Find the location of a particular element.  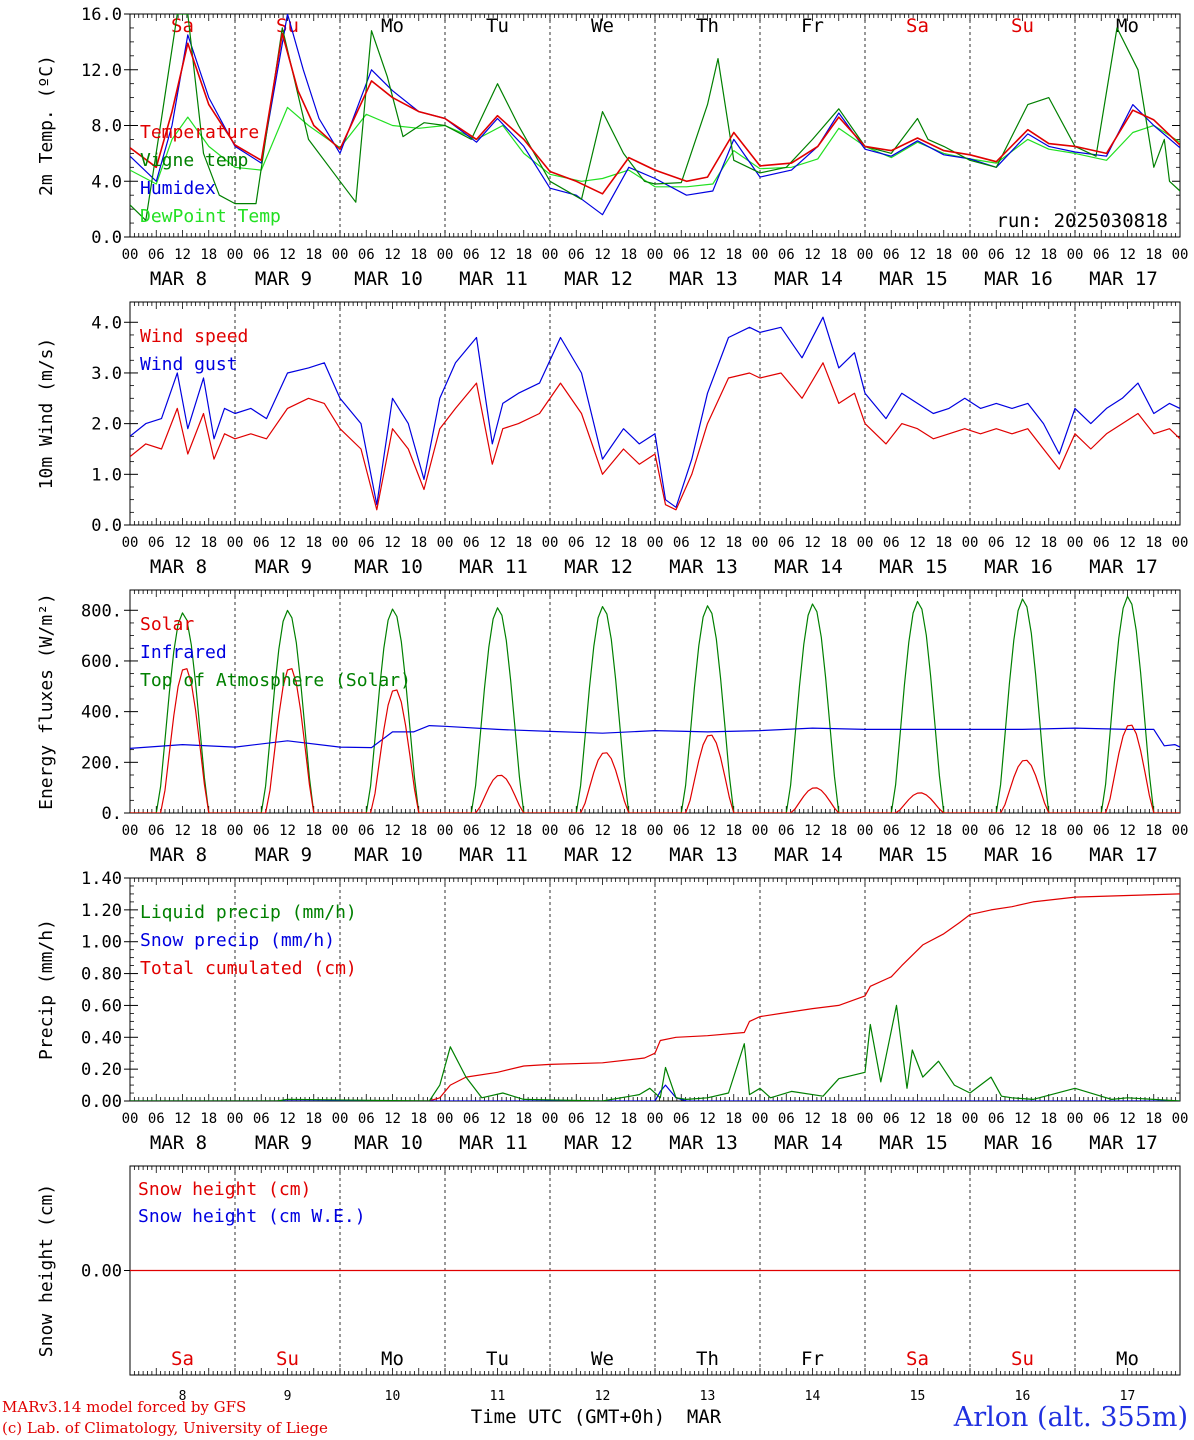

series-line-wind-gust is located at coordinates (655, 412).